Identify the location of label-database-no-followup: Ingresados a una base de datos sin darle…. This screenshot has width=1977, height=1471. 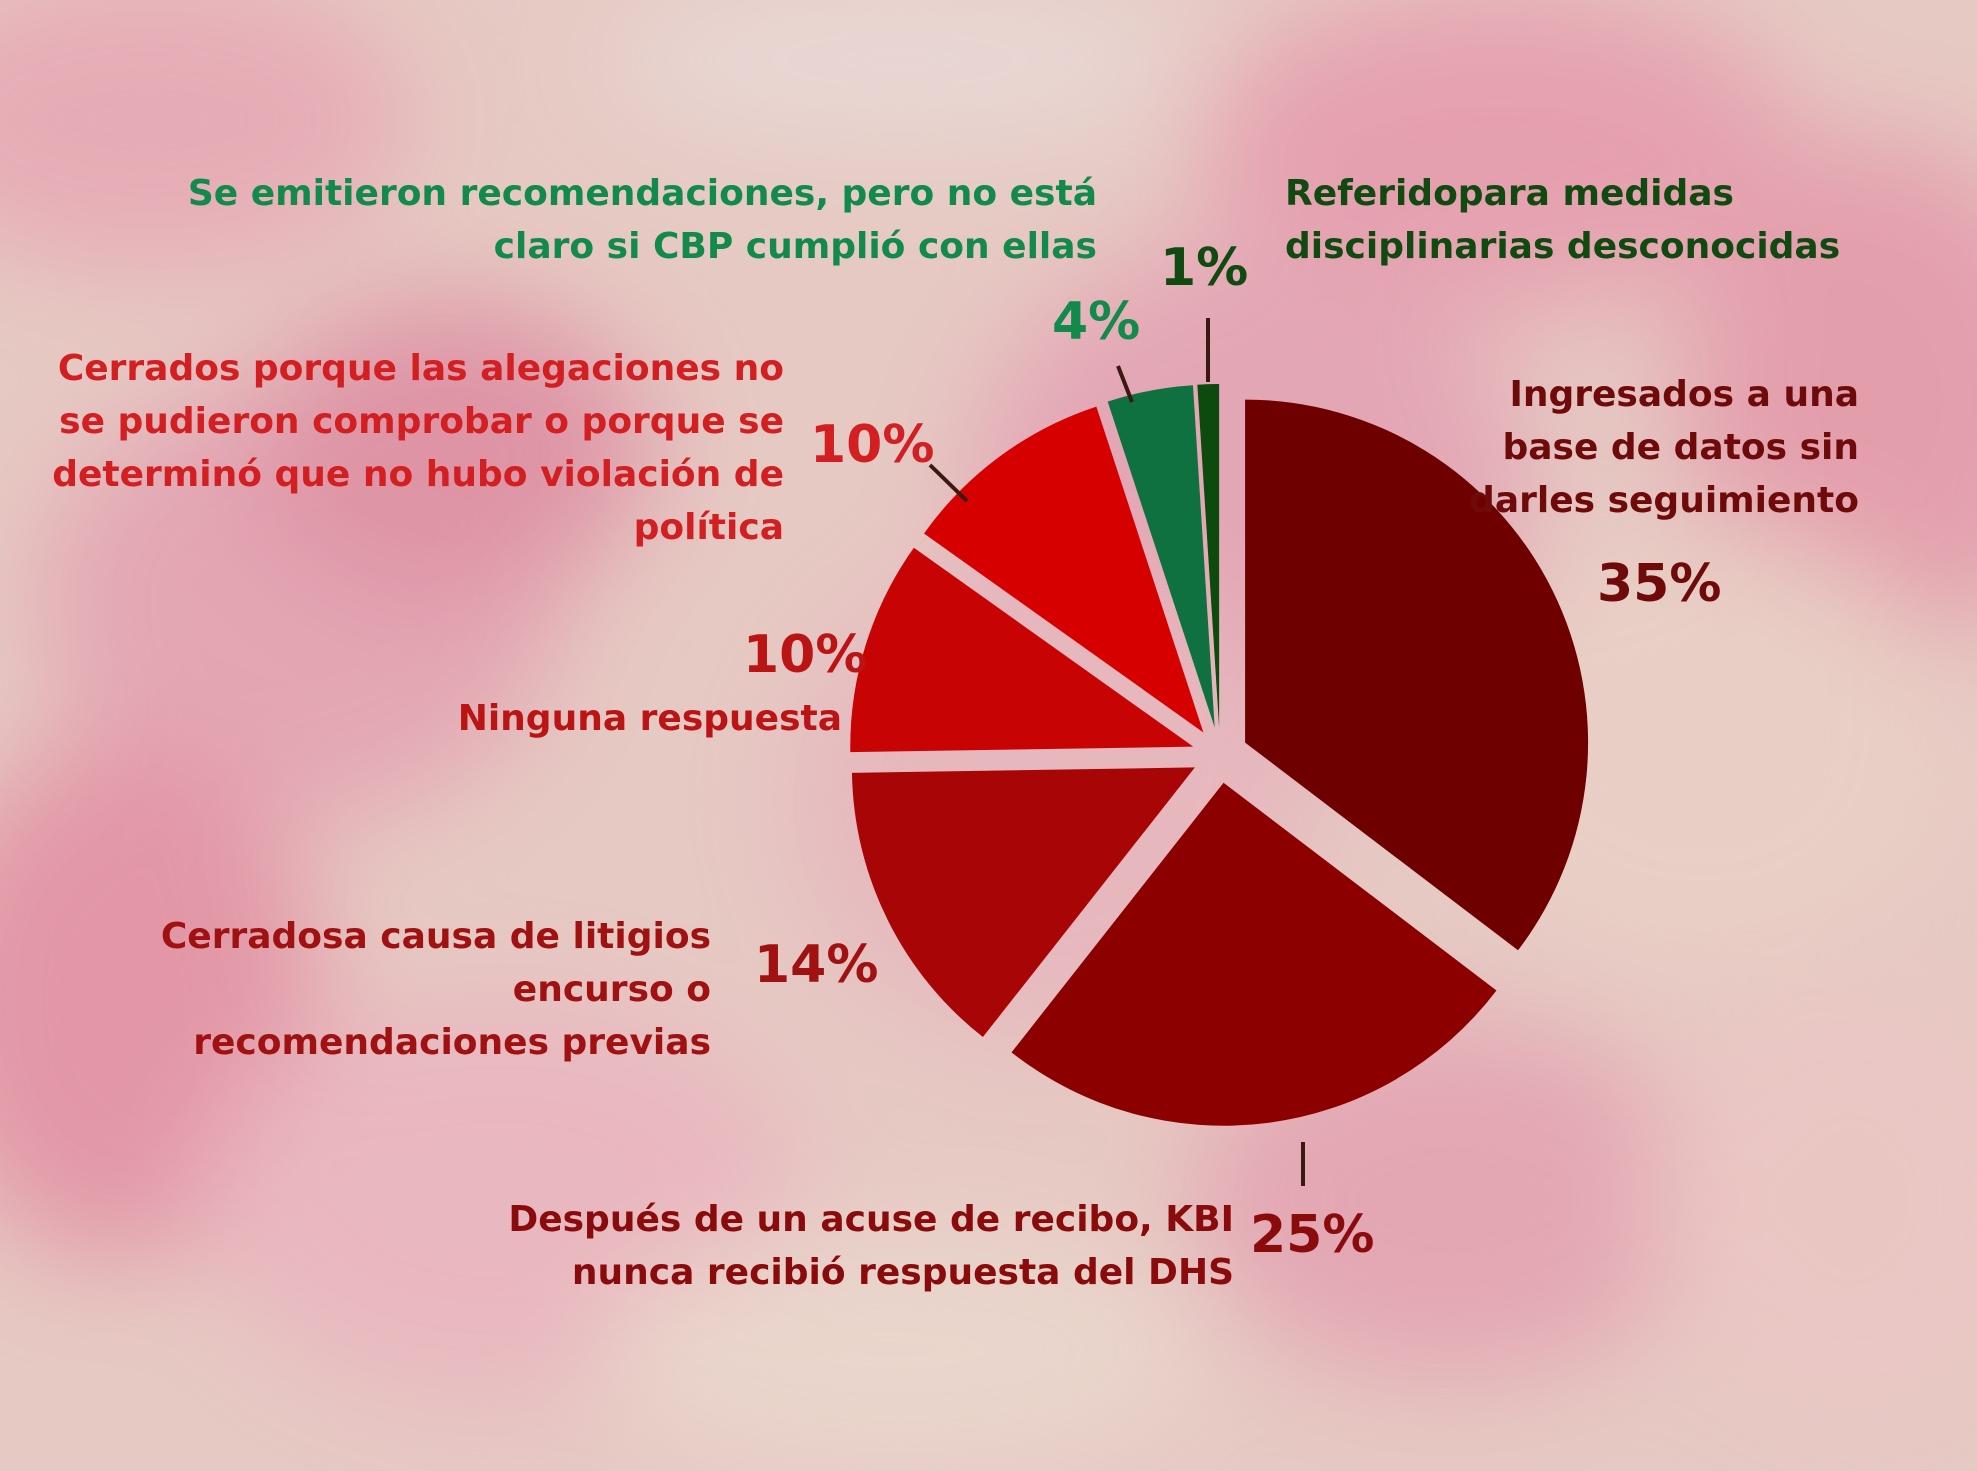
(1664, 447).